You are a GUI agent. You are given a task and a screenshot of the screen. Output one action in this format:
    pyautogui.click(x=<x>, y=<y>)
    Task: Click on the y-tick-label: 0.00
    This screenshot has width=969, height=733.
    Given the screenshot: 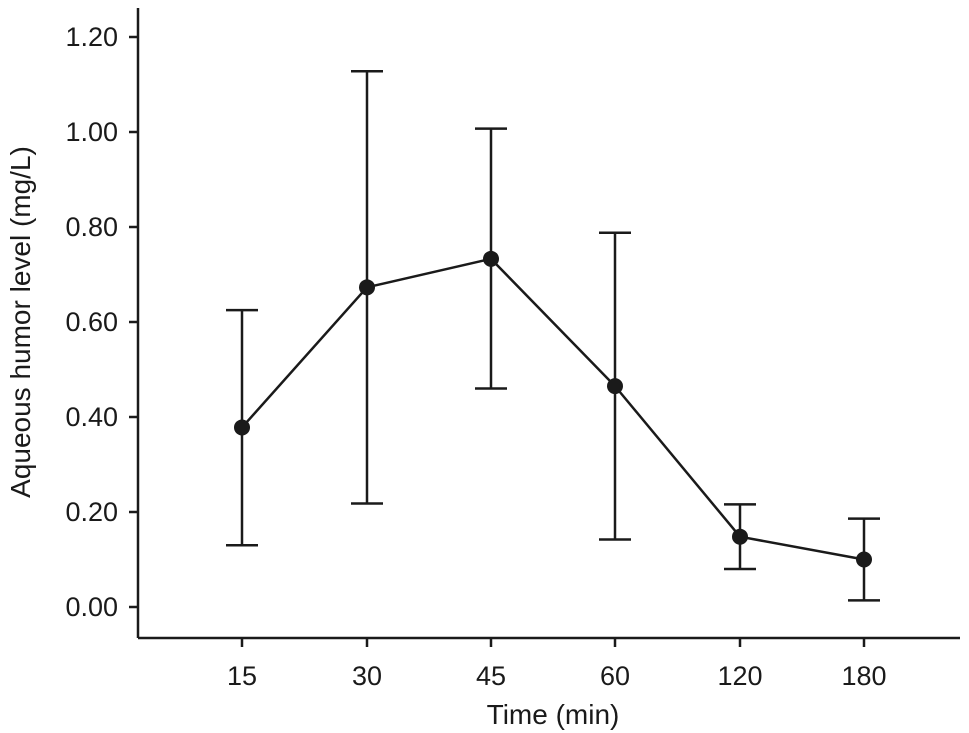 What is the action you would take?
    pyautogui.click(x=91, y=607)
    